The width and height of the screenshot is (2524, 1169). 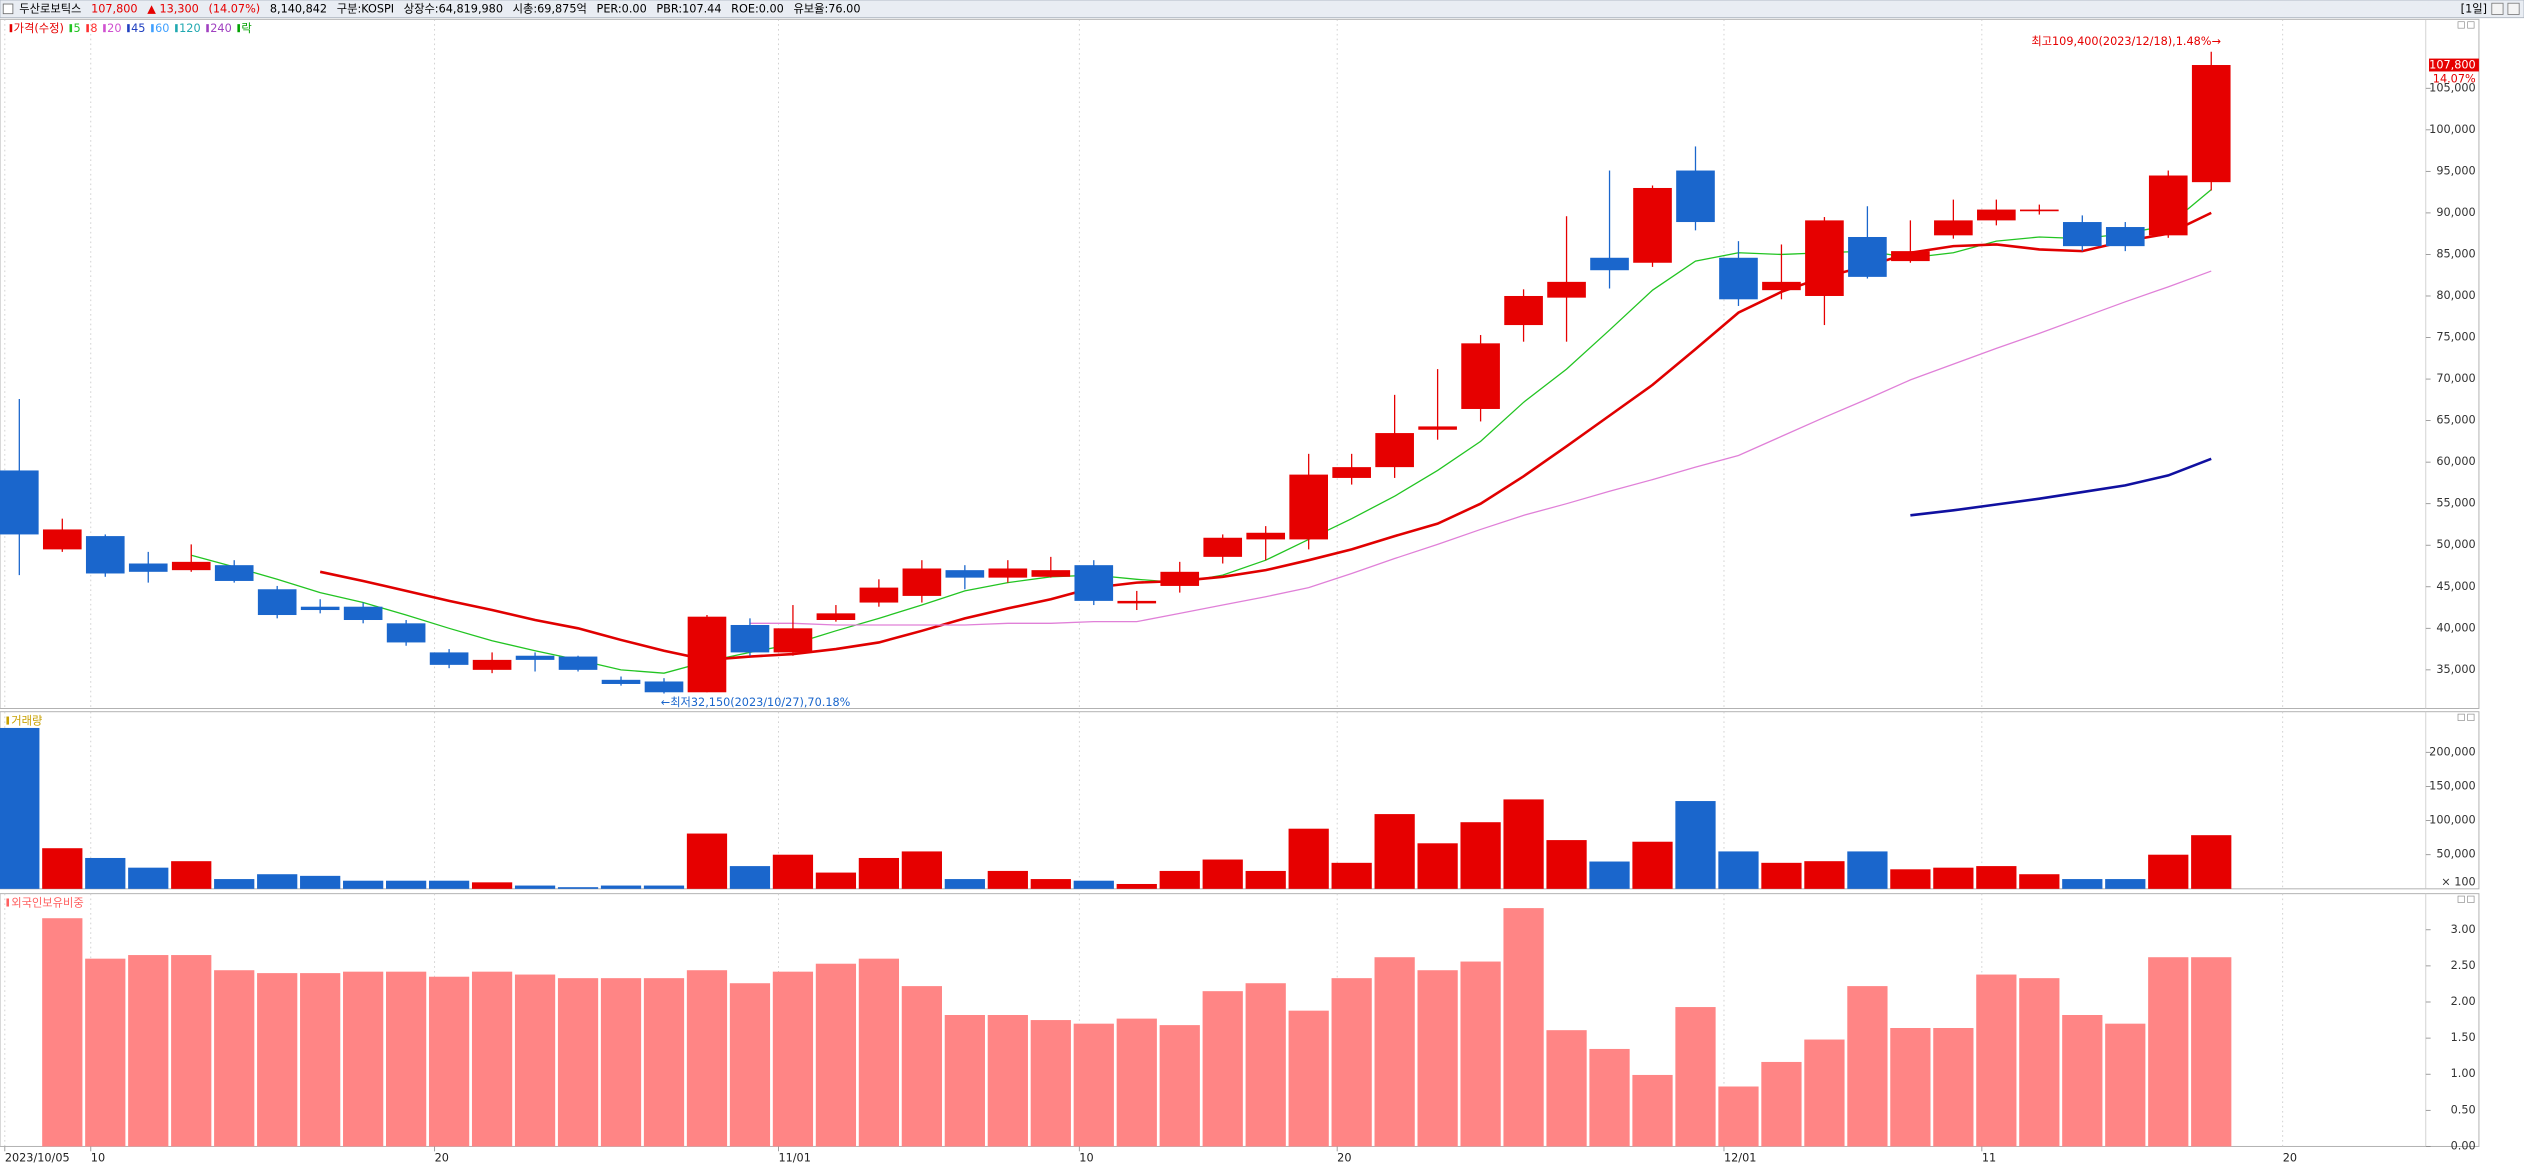 I want to click on y-tick-label: 65,000, so click(x=2455, y=420).